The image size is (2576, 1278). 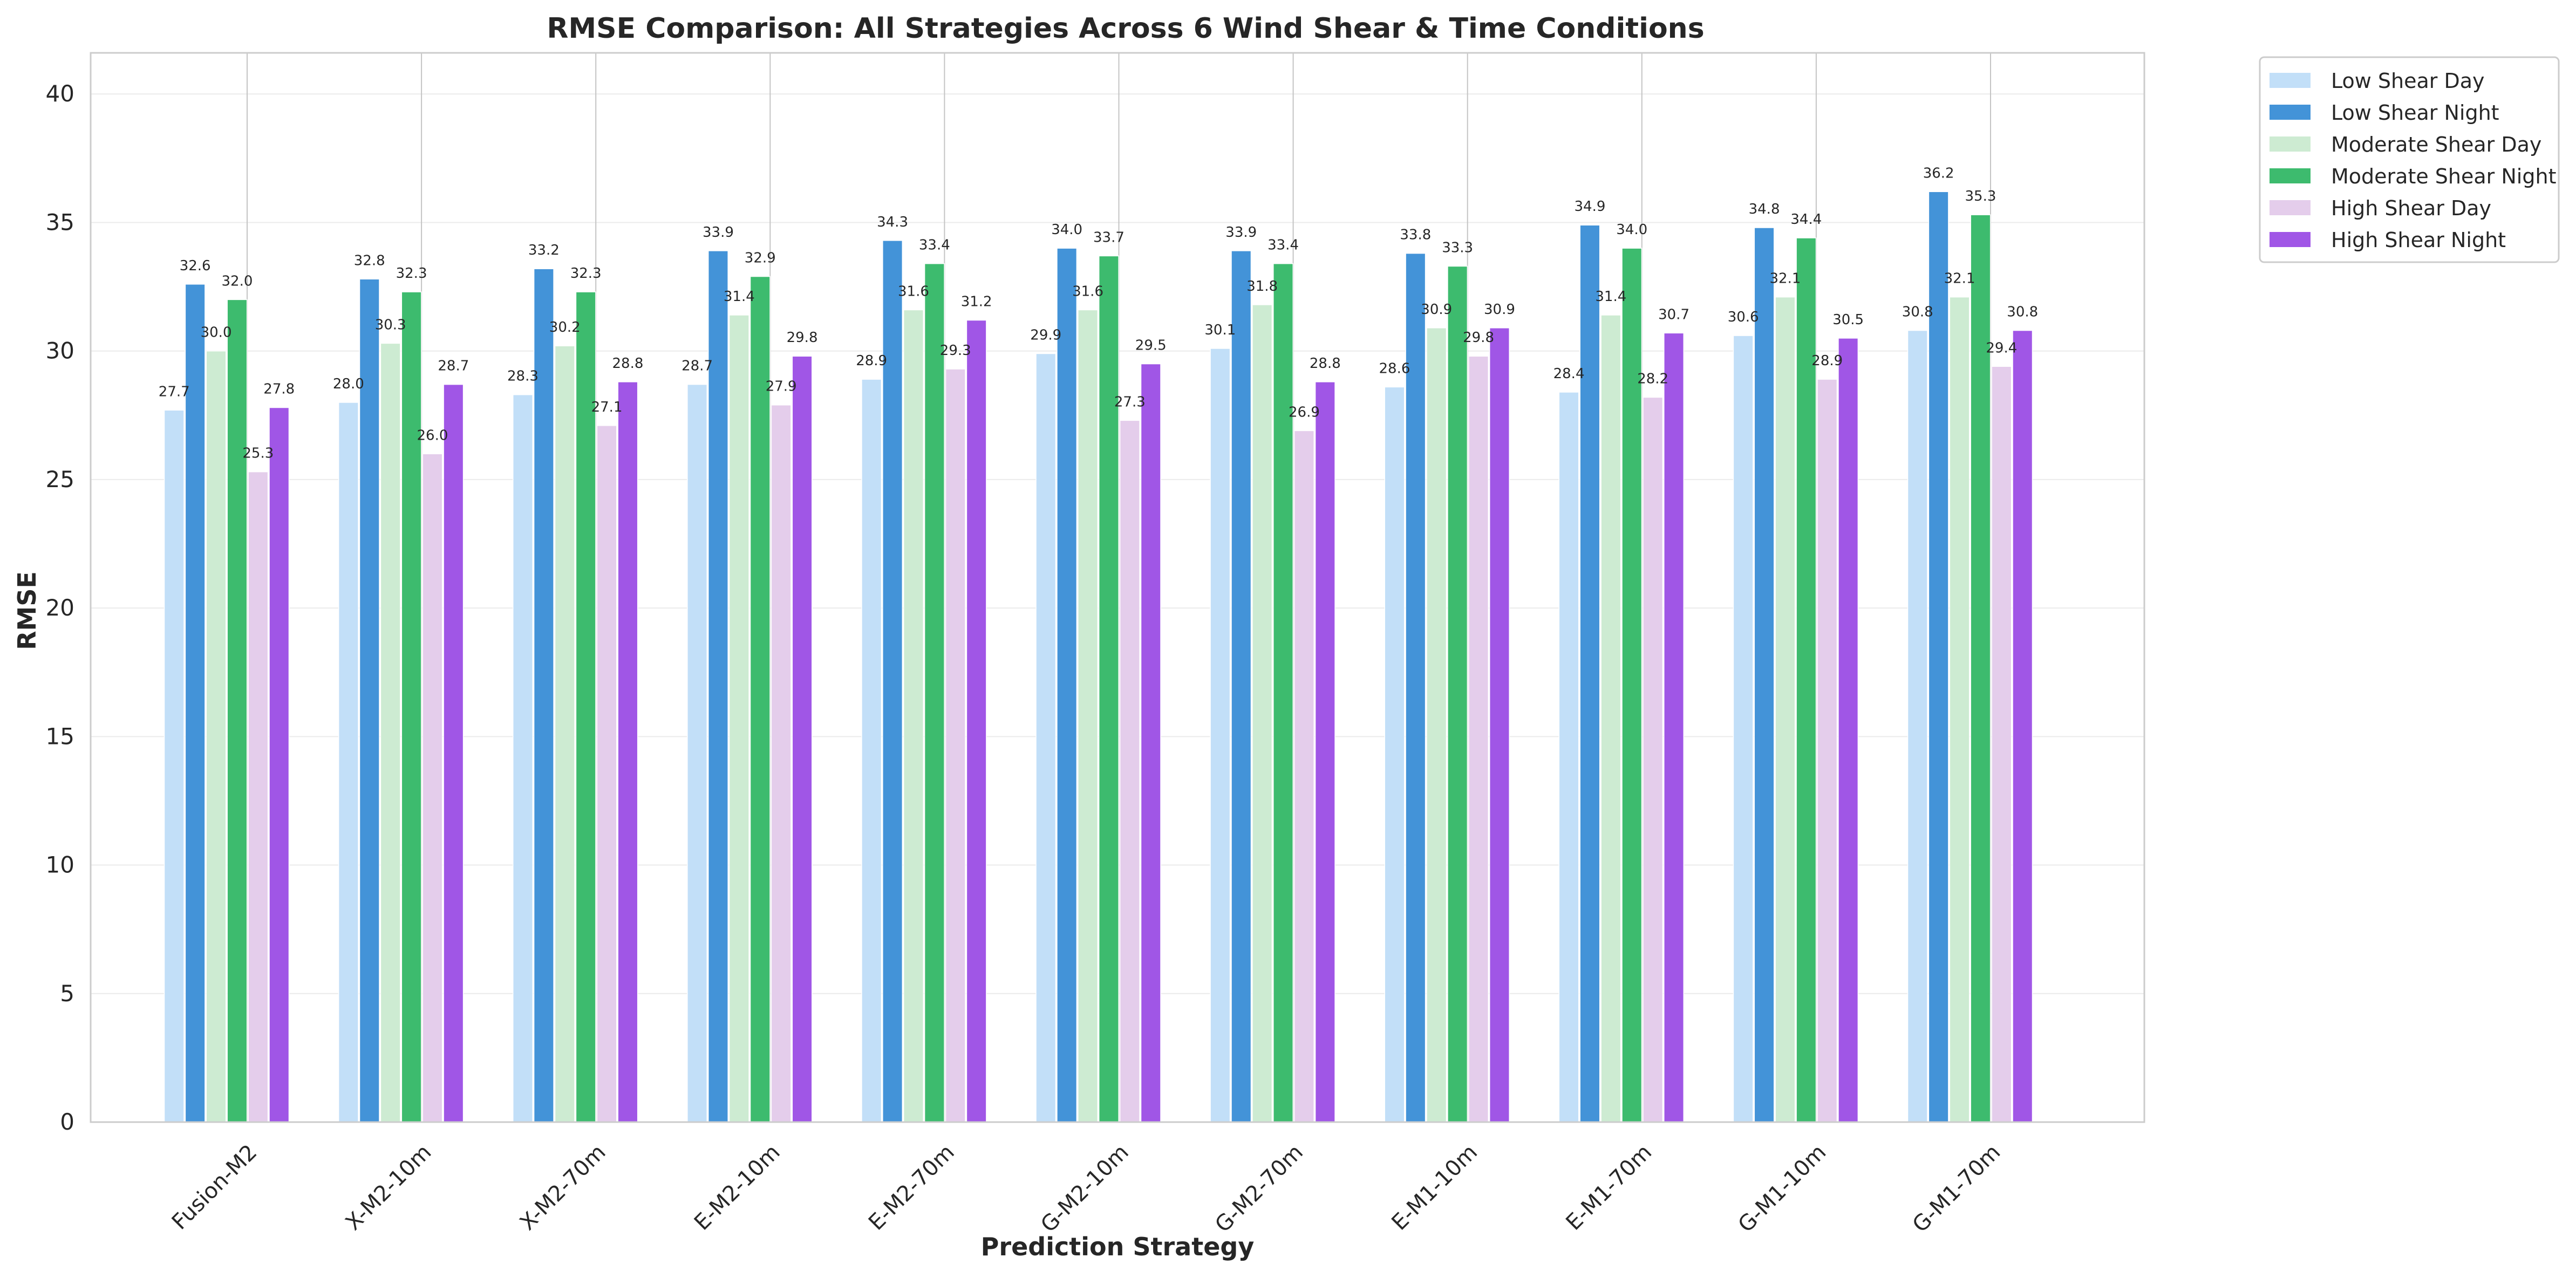 I want to click on bar-value-label: 30.1, so click(x=1220, y=330).